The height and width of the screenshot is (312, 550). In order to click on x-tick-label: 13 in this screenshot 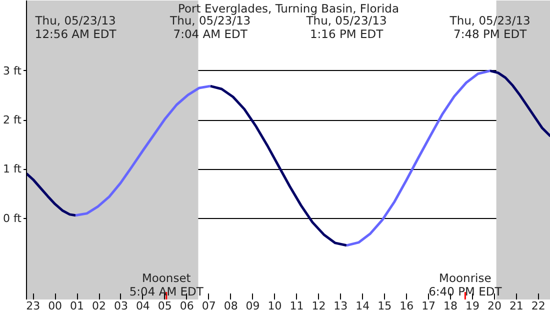, I will do `click(341, 306)`.